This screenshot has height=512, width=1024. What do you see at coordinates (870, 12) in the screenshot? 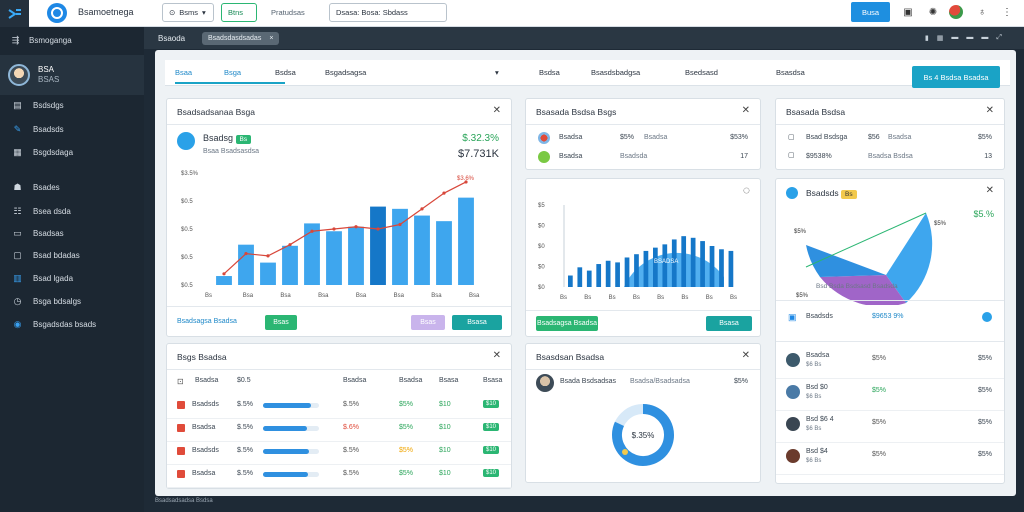
I see `primary-action-button: Busa` at bounding box center [870, 12].